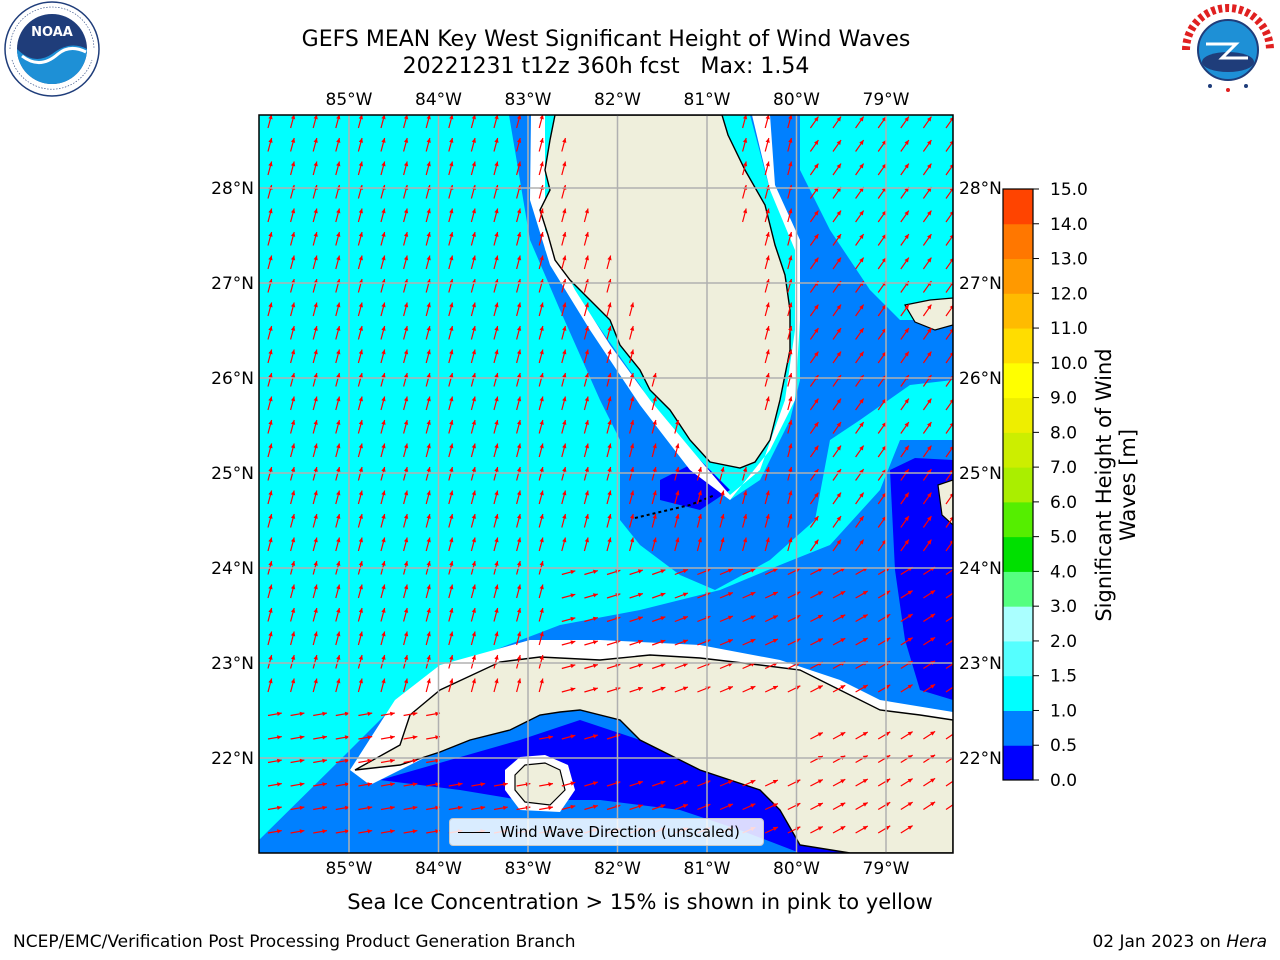 The width and height of the screenshot is (1280, 960). What do you see at coordinates (1063, 468) in the screenshot?
I see `colorbar-tick-label: 7.0` at bounding box center [1063, 468].